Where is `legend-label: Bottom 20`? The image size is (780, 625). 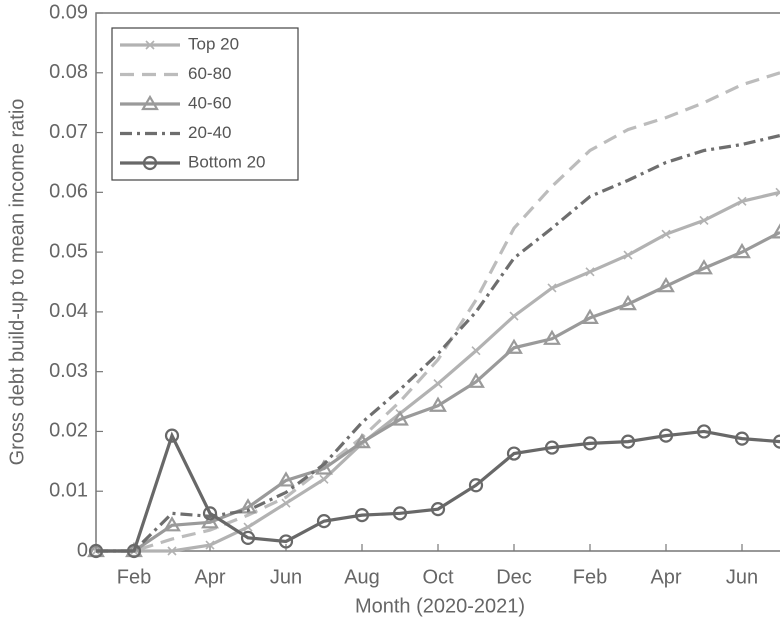
legend-label: Bottom 20 is located at coordinates (227, 161).